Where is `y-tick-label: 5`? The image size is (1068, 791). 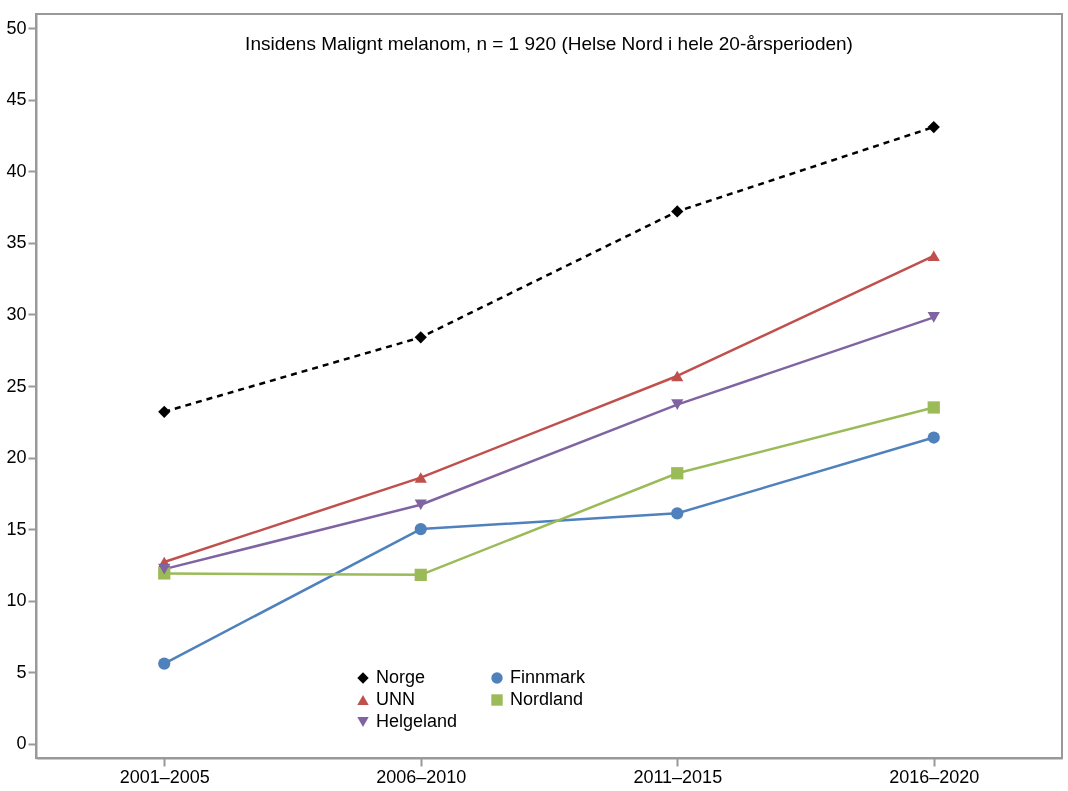
y-tick-label: 5 is located at coordinates (21, 671).